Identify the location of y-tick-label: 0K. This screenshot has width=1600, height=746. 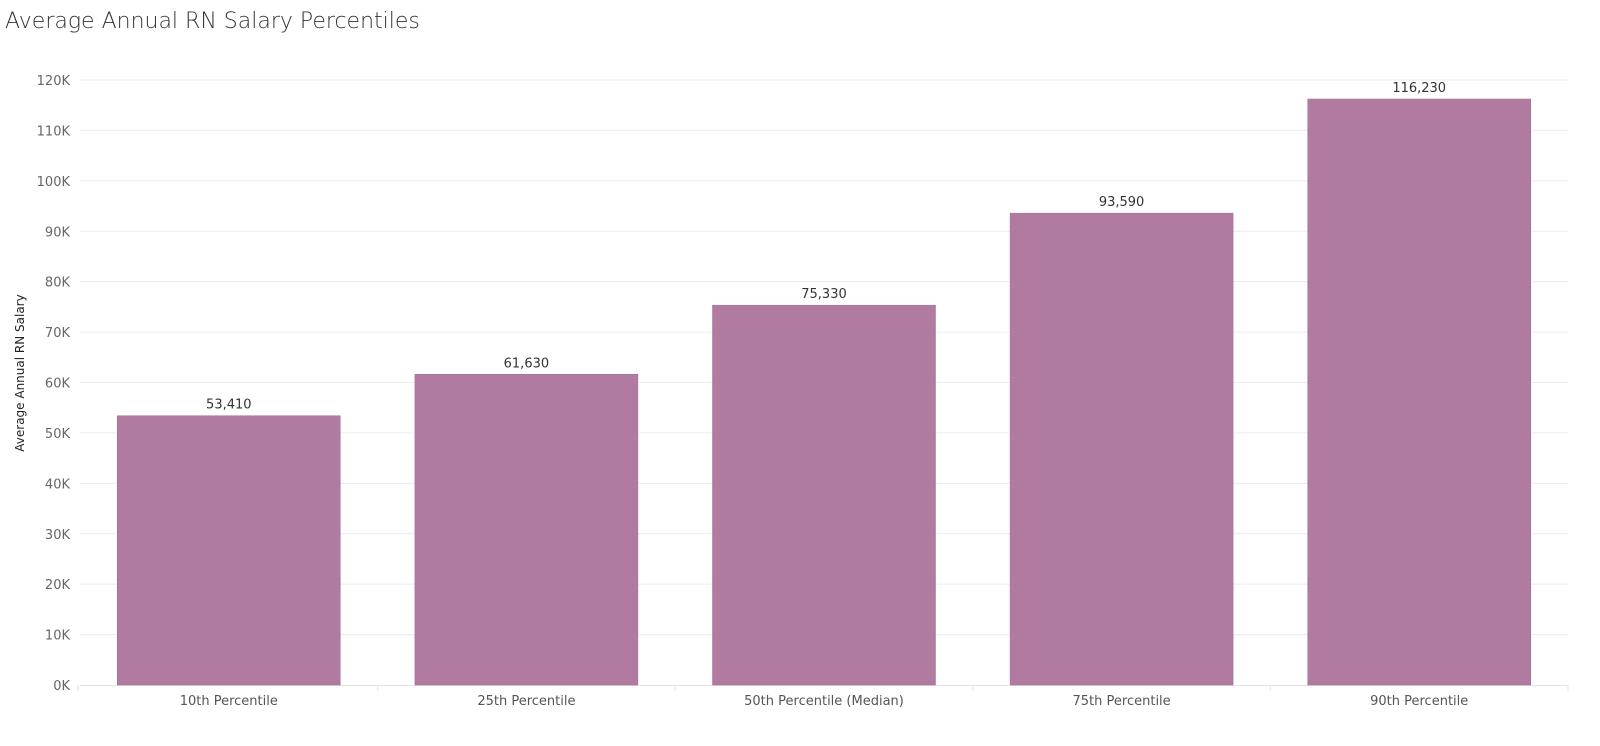
(61, 686).